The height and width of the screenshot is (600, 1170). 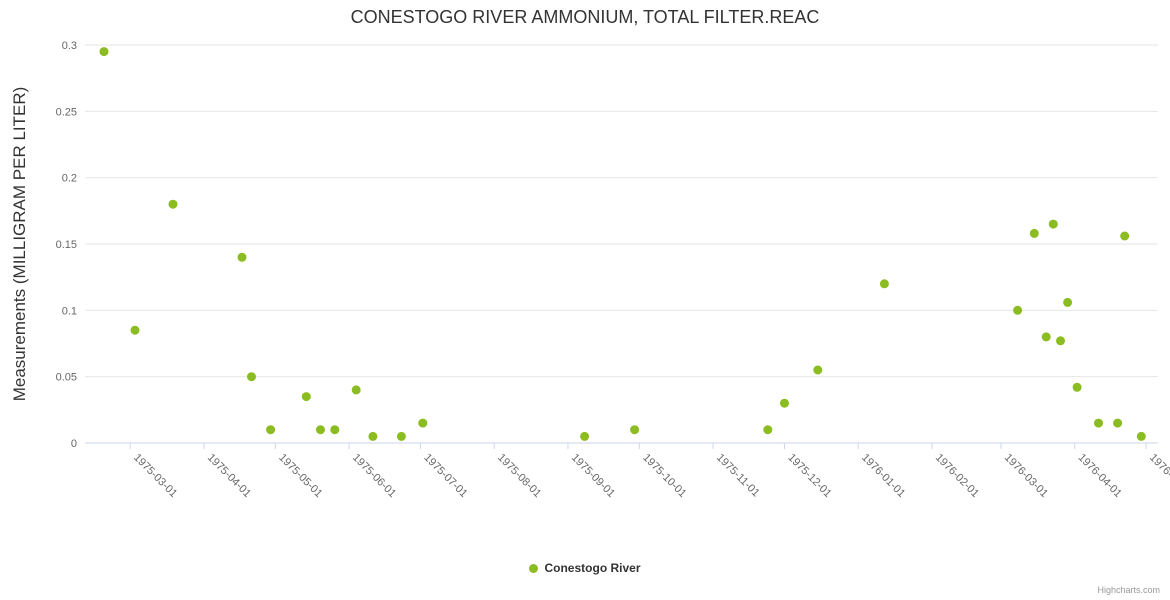 I want to click on y-tick-label: 0.1, so click(x=69, y=311).